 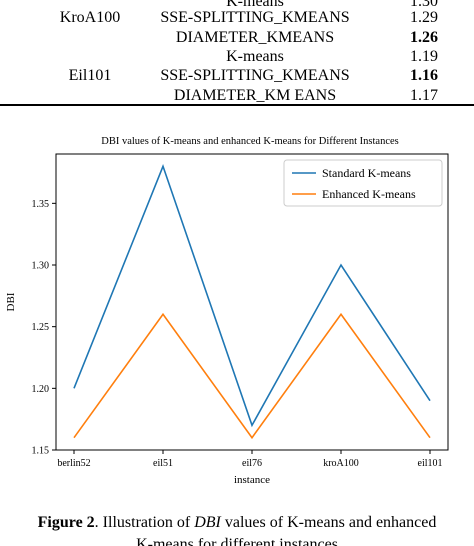 I want to click on legend-label-enhanced: Enhanced K-means, so click(x=369, y=194).